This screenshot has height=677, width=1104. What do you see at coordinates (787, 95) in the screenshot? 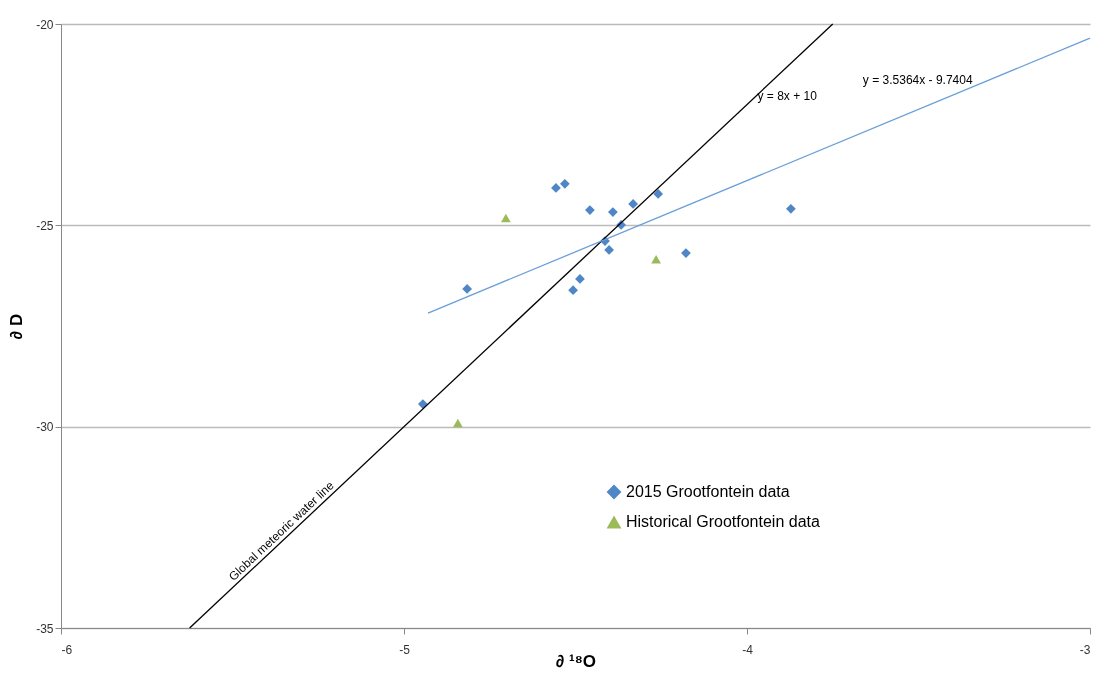
I see `annotation: y = 8x + 10` at bounding box center [787, 95].